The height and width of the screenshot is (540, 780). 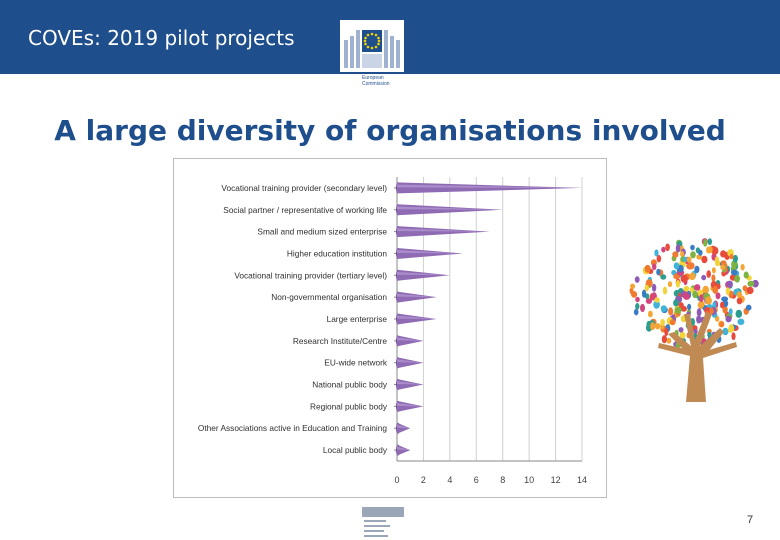 What do you see at coordinates (349, 406) in the screenshot?
I see `category-label: Regional public body` at bounding box center [349, 406].